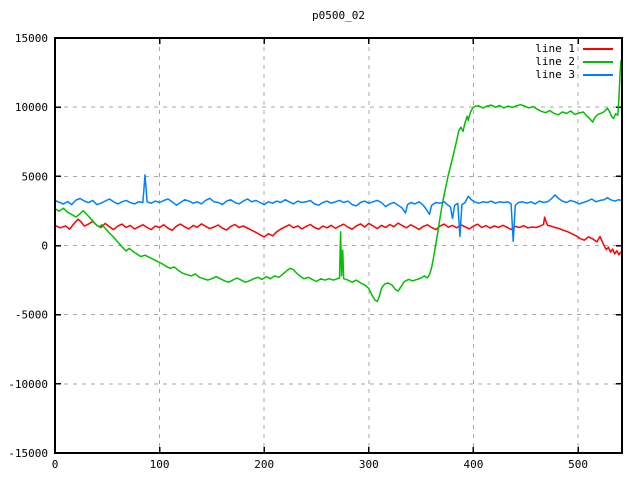  What do you see at coordinates (28, 246) in the screenshot?
I see `y-axis-tick-labels: -15000 -10000 -5000 0 5000 10000 15000` at bounding box center [28, 246].